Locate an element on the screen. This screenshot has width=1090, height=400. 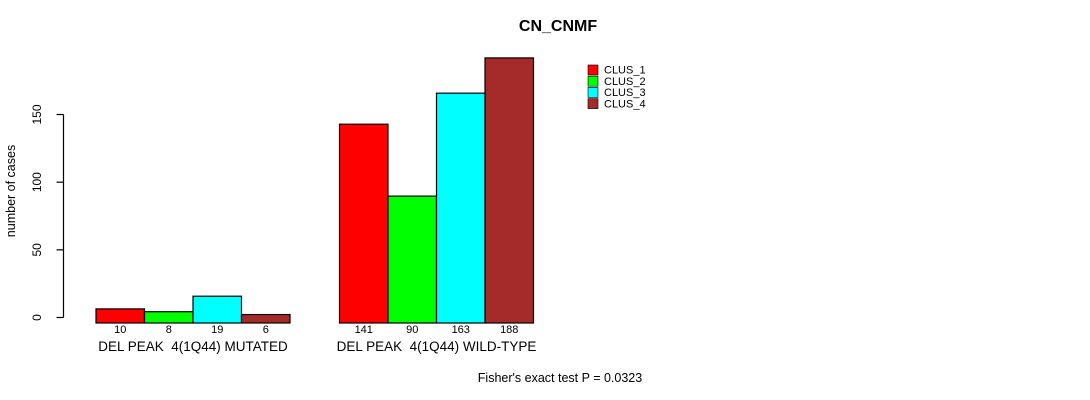
y-axis: 0 50 100 150 is located at coordinates (47, 212).